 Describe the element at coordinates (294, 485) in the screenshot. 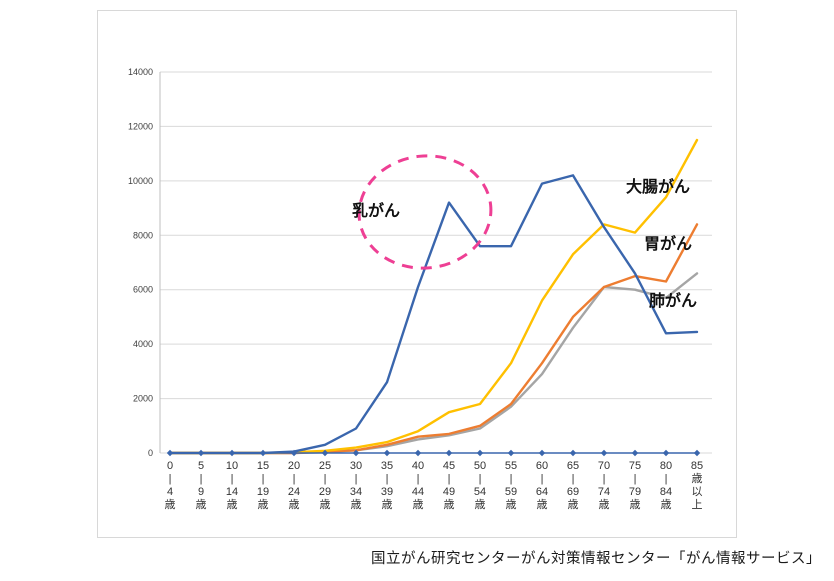

I see `x-tick-label: 20 | 24 歳` at that location.